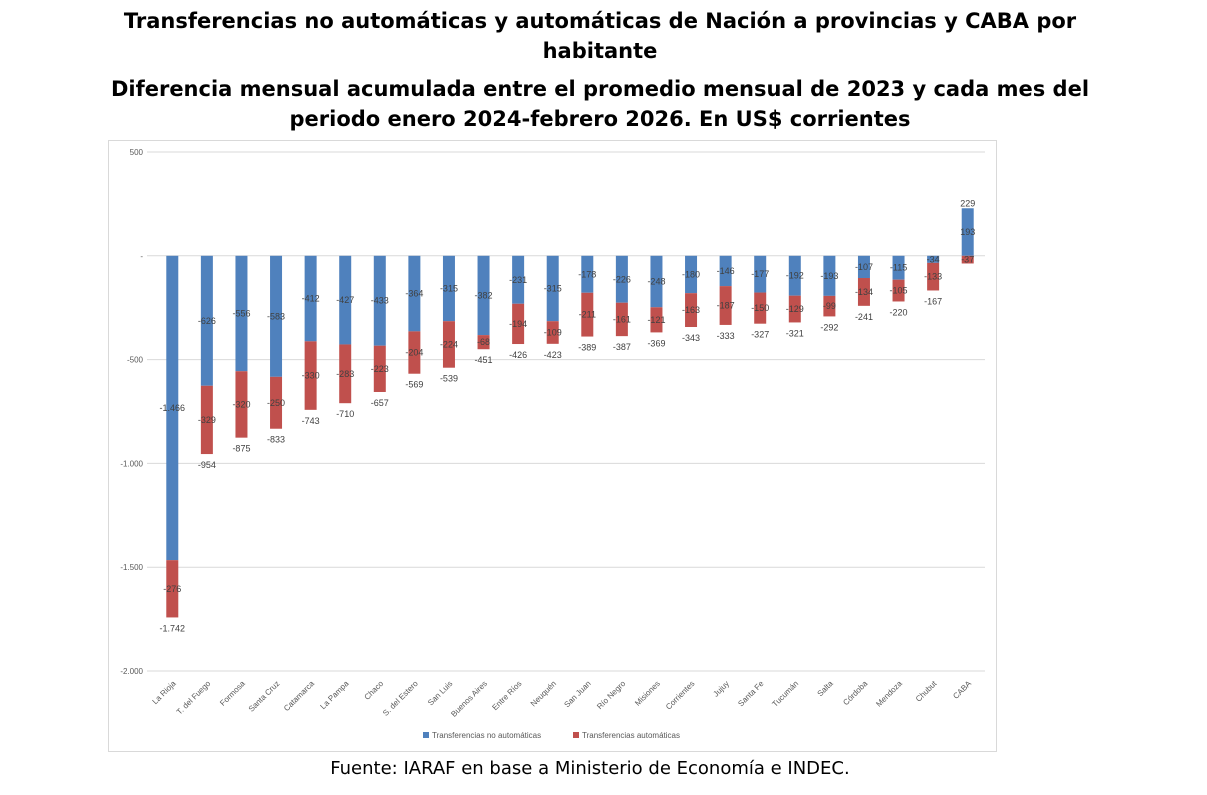 The width and height of the screenshot is (1207, 795). Describe the element at coordinates (795, 333) in the screenshot. I see `data-label-total: -321` at that location.